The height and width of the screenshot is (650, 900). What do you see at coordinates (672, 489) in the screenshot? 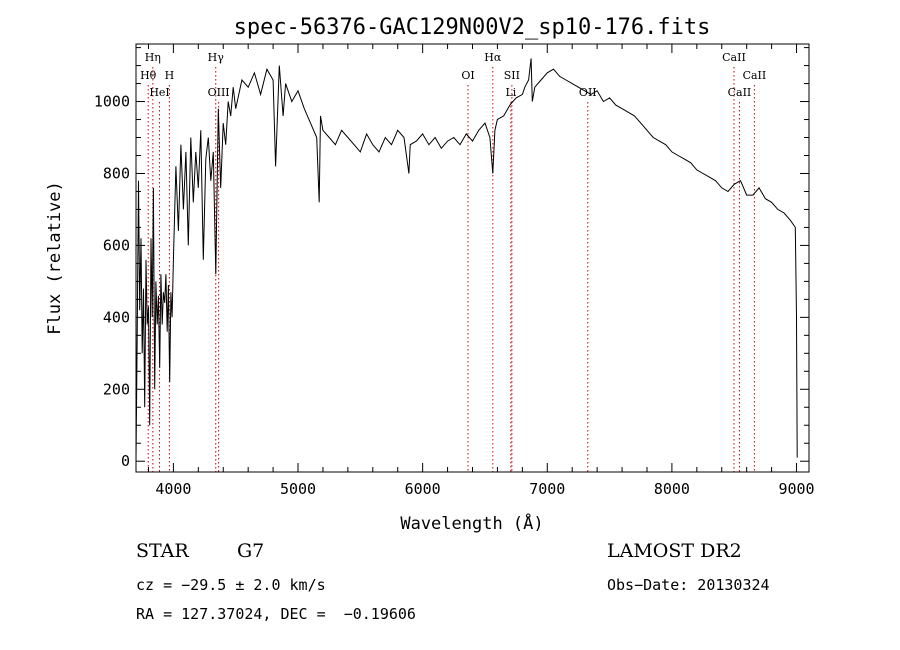
I see `x-tick-label: 8000` at bounding box center [672, 489].